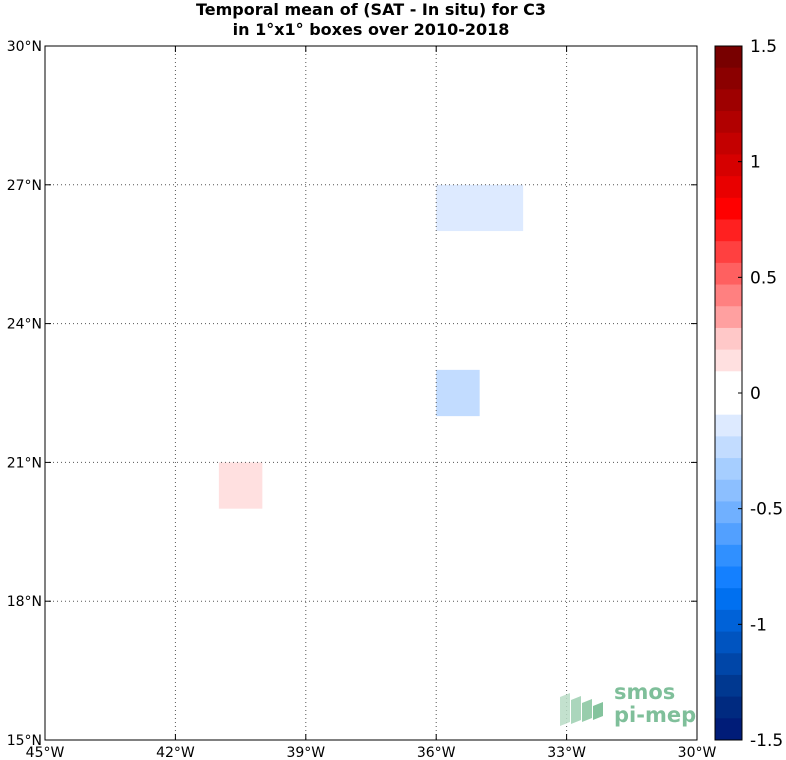 Image resolution: width=786 pixels, height=760 pixels. What do you see at coordinates (24, 186) in the screenshot?
I see `y-tick-label: 27°N` at bounding box center [24, 186].